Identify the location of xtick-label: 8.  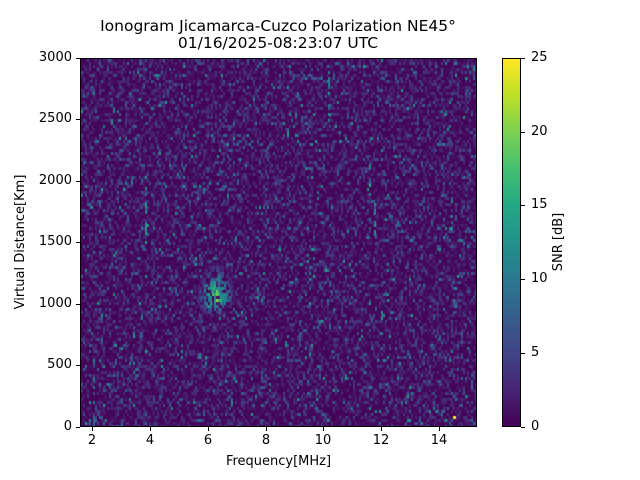
(266, 440).